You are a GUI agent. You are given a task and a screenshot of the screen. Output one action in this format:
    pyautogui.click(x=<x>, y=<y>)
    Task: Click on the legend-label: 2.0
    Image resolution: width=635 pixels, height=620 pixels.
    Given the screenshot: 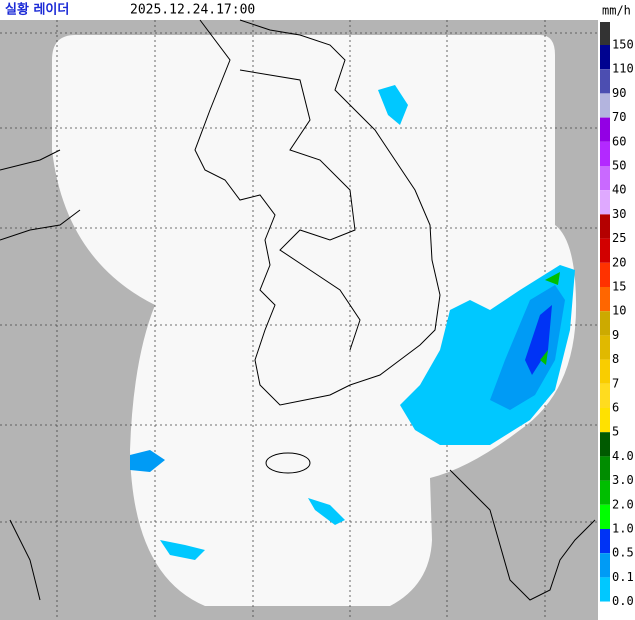 What is the action you would take?
    pyautogui.click(x=623, y=504)
    